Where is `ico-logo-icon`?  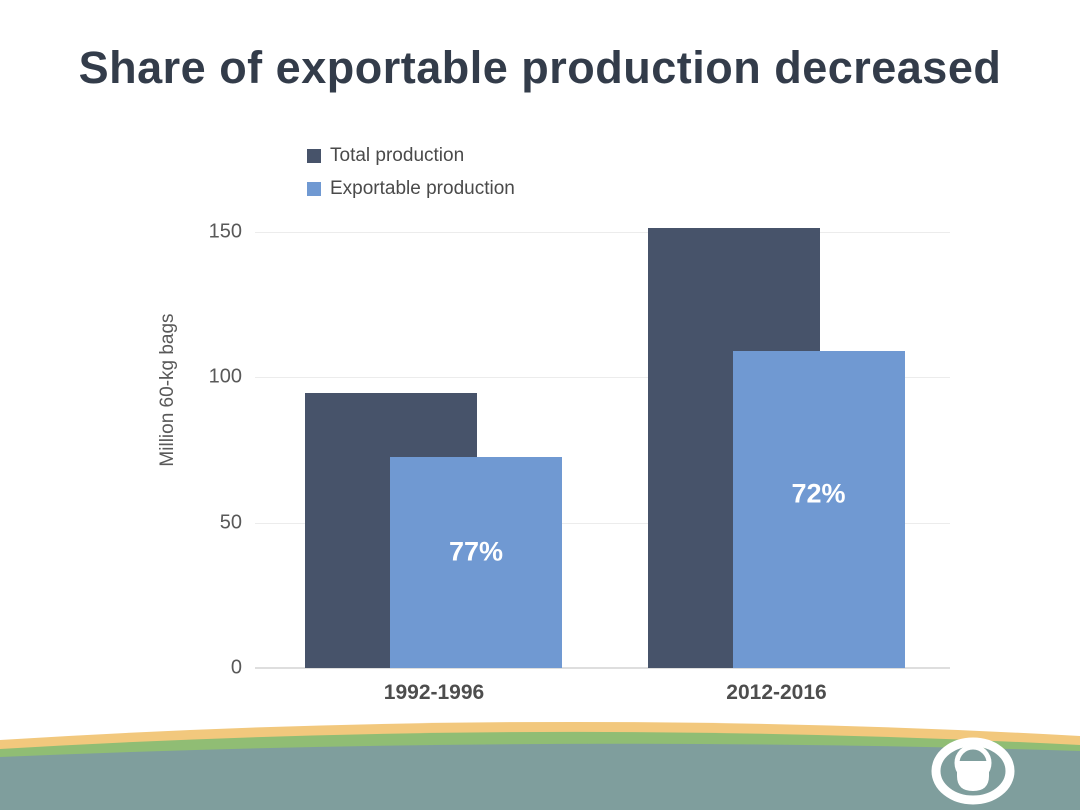
ico-logo-icon is located at coordinates (973, 771).